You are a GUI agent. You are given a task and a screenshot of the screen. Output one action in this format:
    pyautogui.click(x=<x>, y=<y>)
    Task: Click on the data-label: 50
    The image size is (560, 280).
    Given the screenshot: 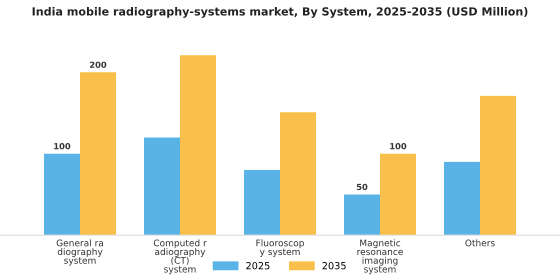 What is the action you would take?
    pyautogui.click(x=362, y=187)
    